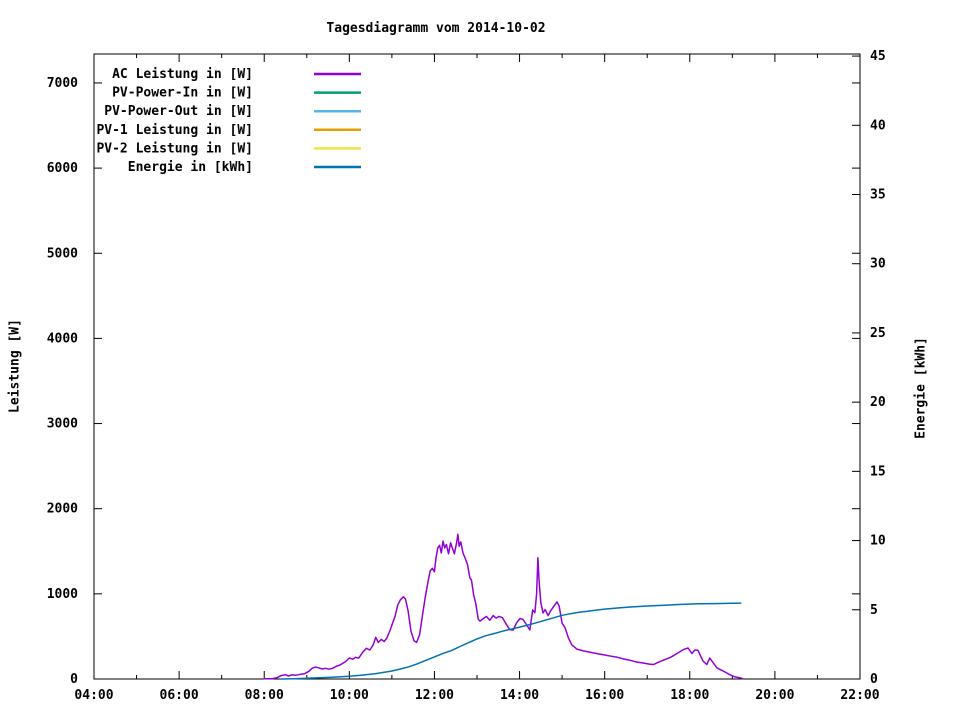  What do you see at coordinates (874, 610) in the screenshot?
I see `y-right-tick-label: 5` at bounding box center [874, 610].